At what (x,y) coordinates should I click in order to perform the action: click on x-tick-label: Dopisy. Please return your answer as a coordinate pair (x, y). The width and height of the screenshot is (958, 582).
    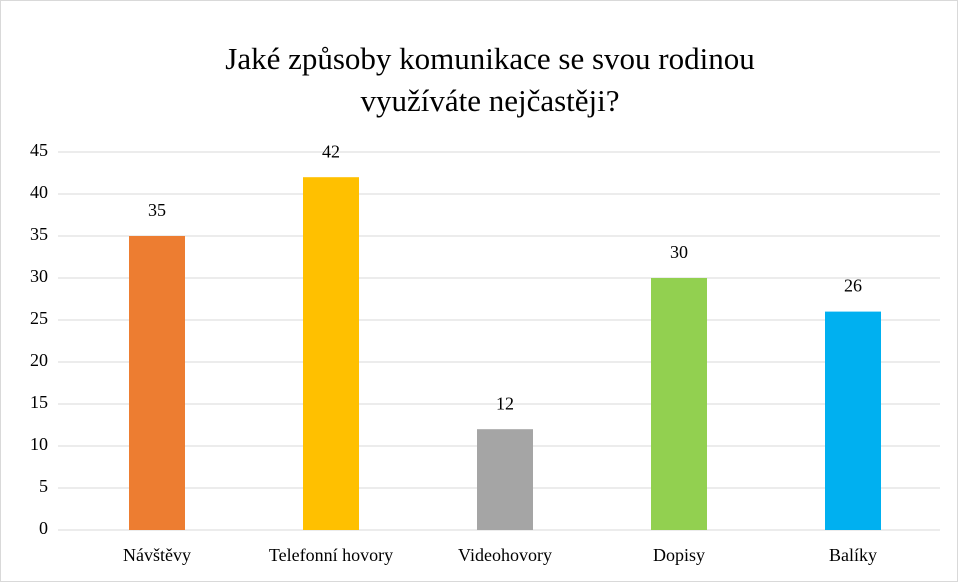
    Looking at the image, I should click on (679, 555).